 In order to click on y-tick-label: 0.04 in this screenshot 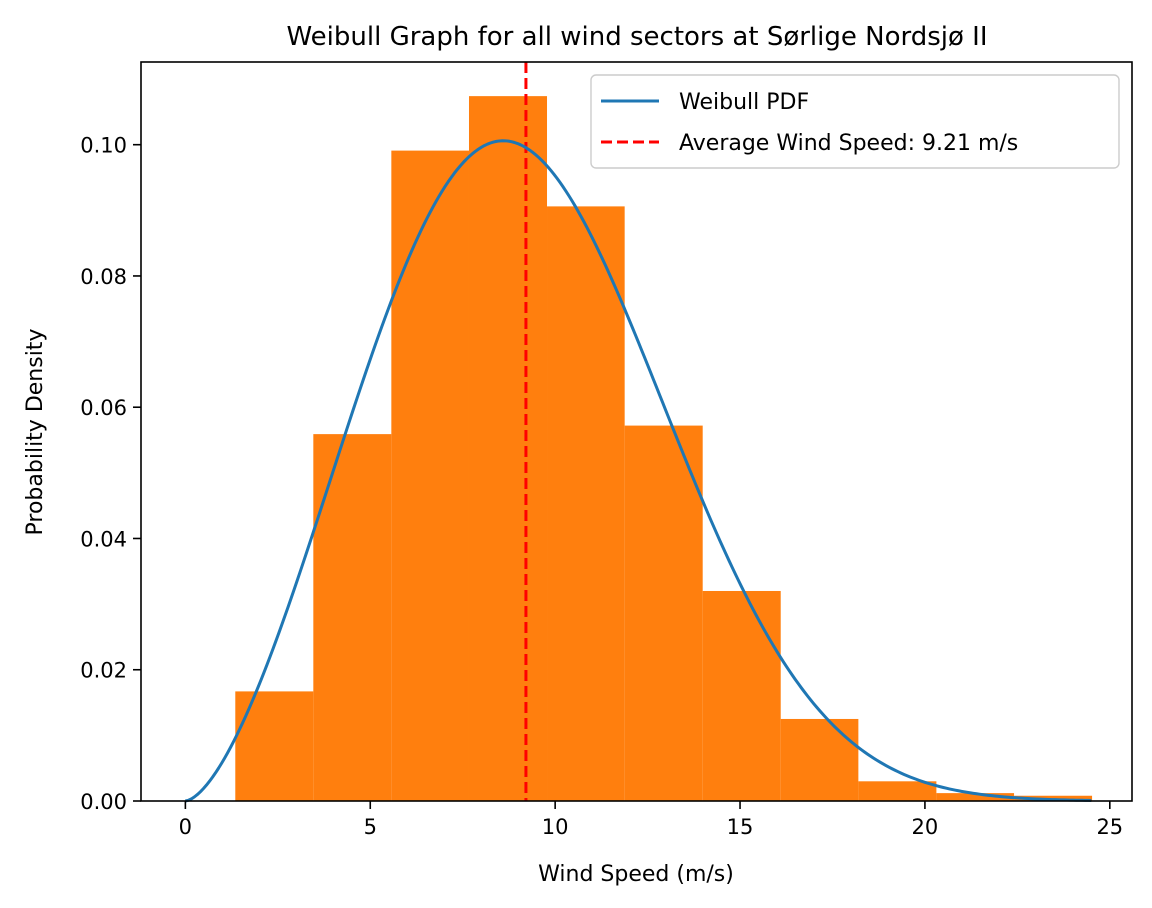, I will do `click(103, 539)`.